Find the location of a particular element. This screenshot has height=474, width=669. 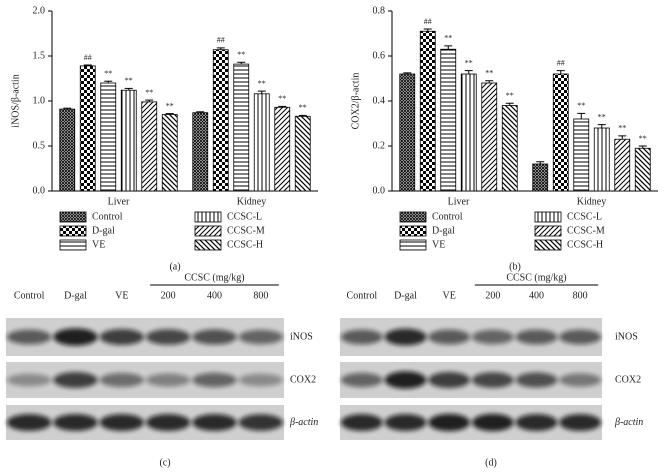

y-tick-label: 0.8 is located at coordinates (379, 10).